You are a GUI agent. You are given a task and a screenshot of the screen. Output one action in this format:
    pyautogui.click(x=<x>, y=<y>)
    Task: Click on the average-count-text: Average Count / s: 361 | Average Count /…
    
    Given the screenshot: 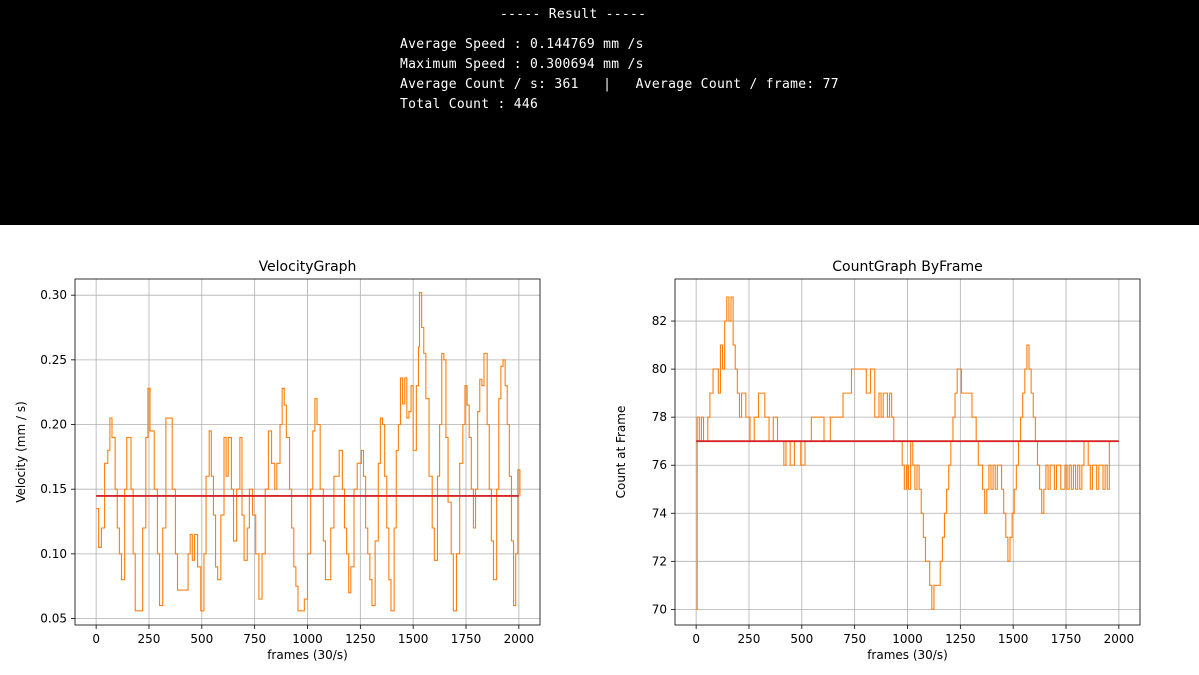 What is the action you would take?
    pyautogui.click(x=619, y=84)
    